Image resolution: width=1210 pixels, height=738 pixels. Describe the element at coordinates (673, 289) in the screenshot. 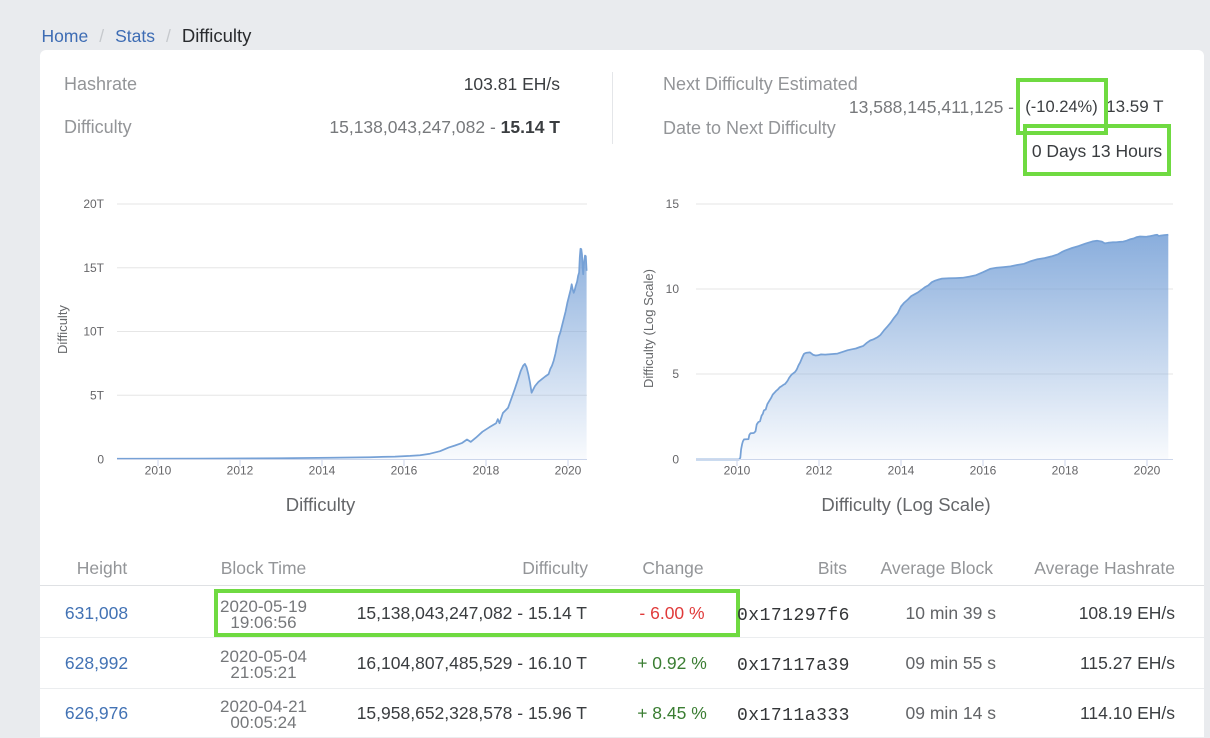

I see `svg-text: 10` at that location.